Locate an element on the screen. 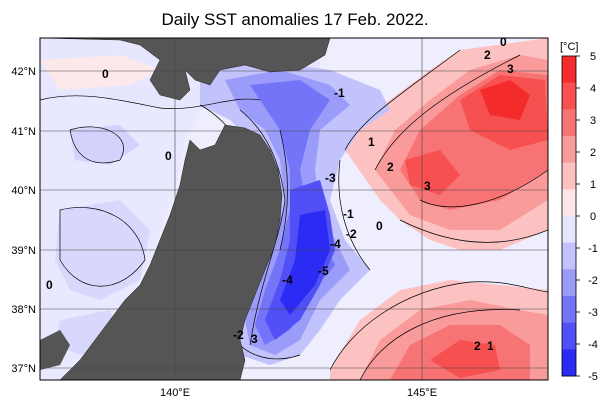 This screenshot has width=610, height=420. lon-label: 140°E is located at coordinates (175, 393).